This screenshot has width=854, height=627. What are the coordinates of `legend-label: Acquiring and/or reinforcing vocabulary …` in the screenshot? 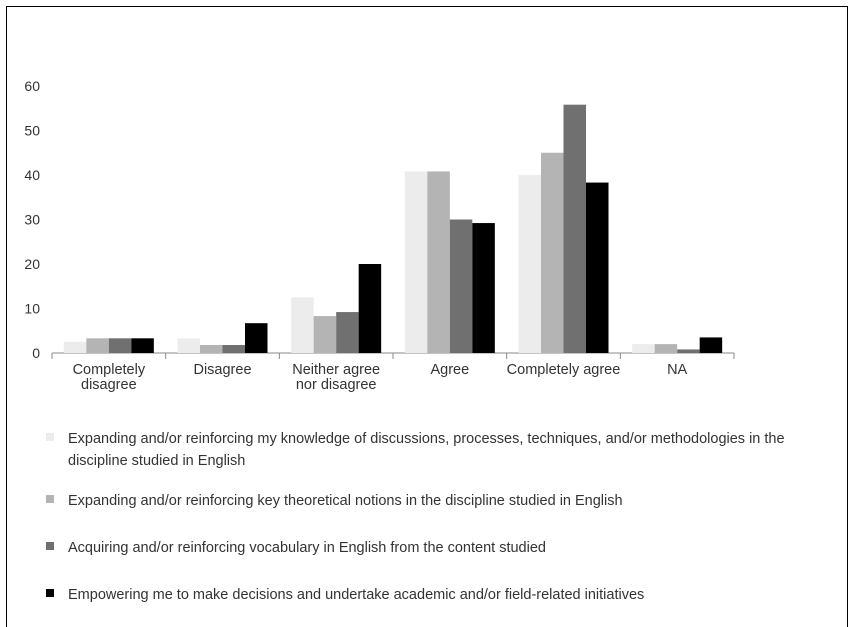 It's located at (307, 548).